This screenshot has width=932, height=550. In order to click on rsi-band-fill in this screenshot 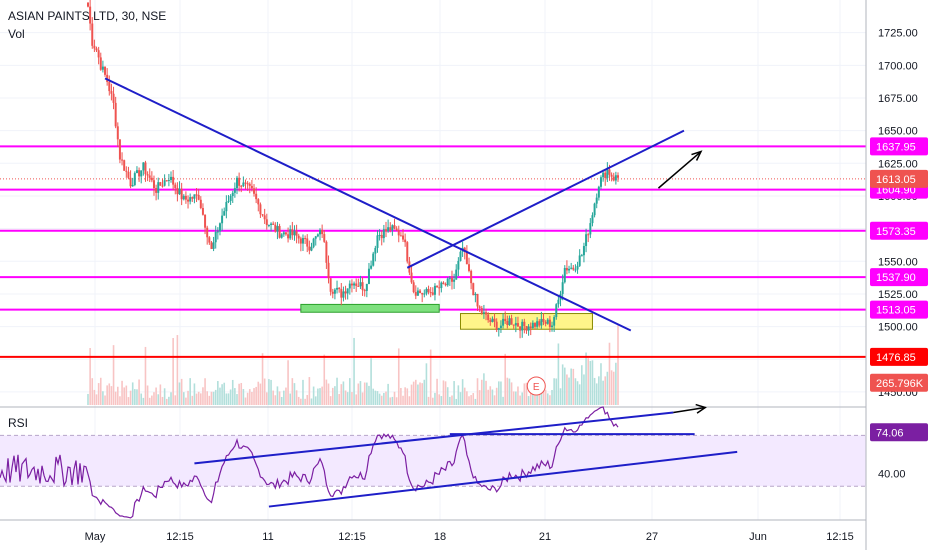, I will do `click(433, 461)`.